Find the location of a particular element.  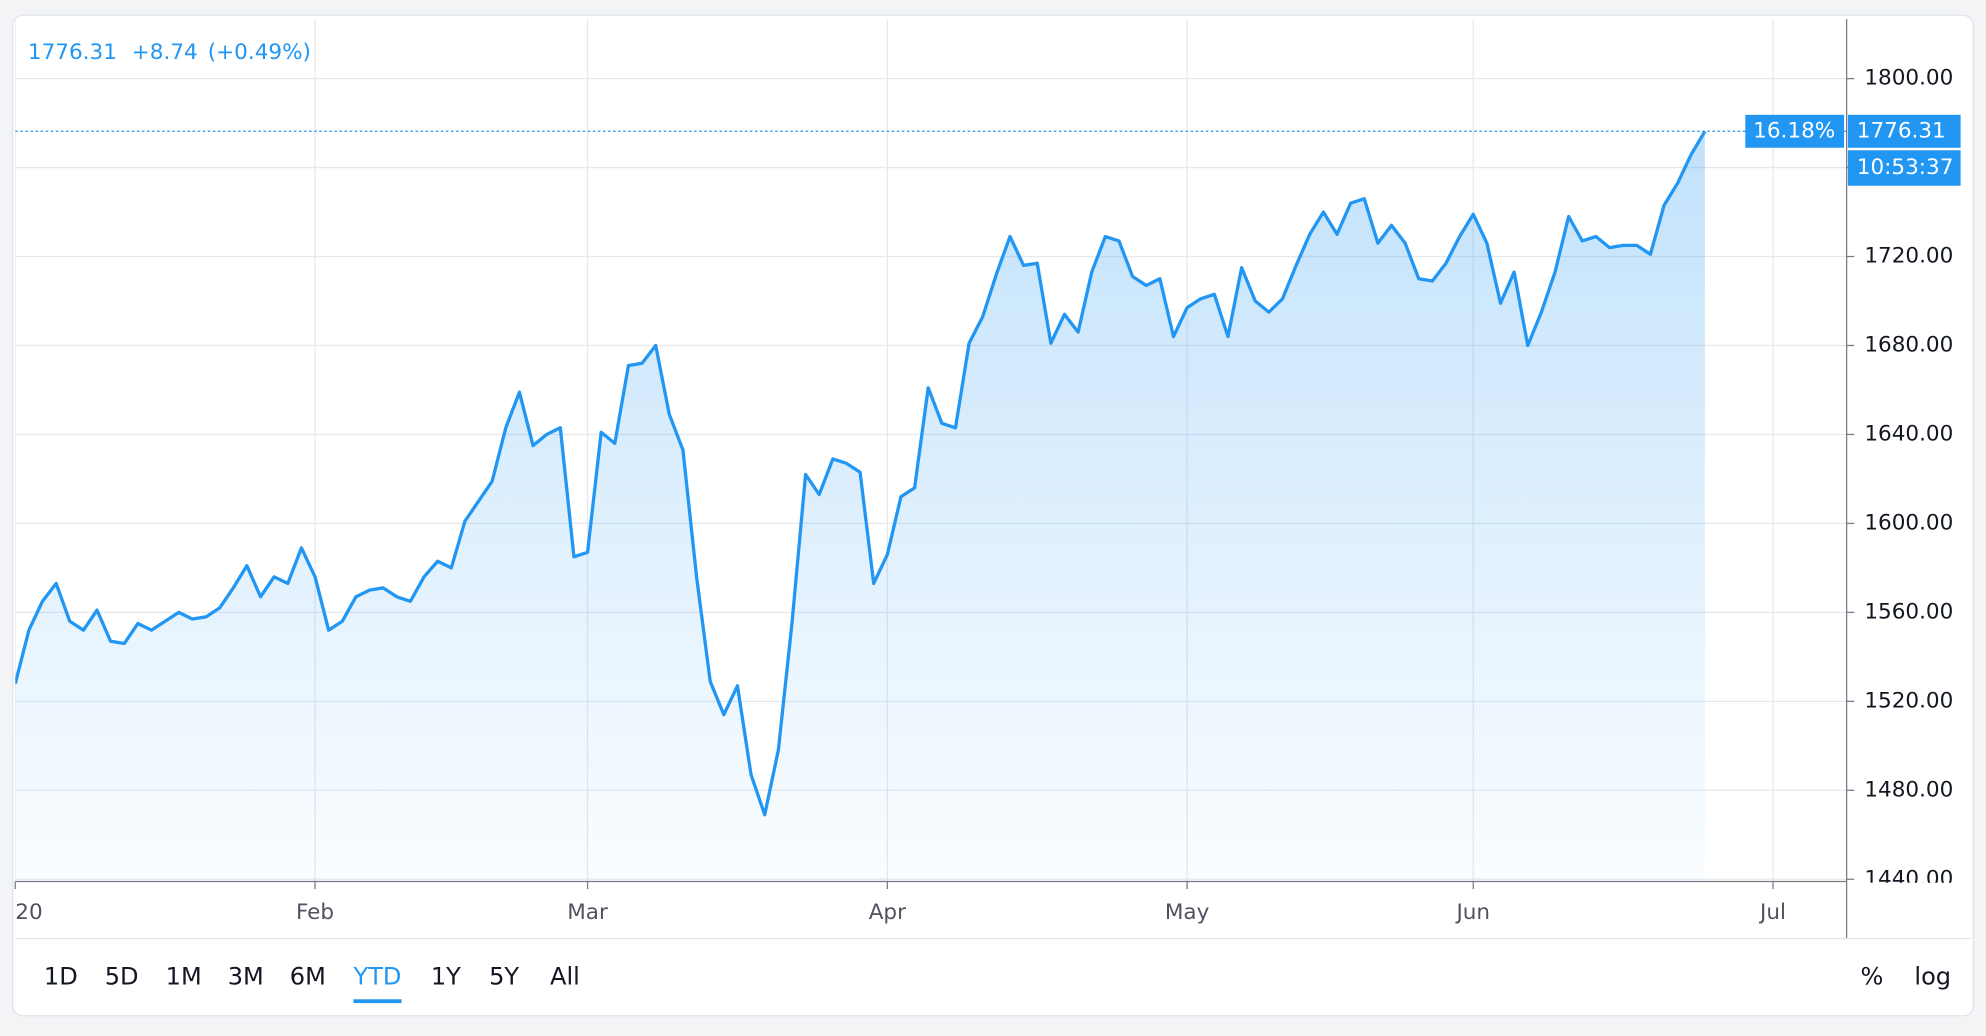

x-tick-label: Mar is located at coordinates (587, 912).